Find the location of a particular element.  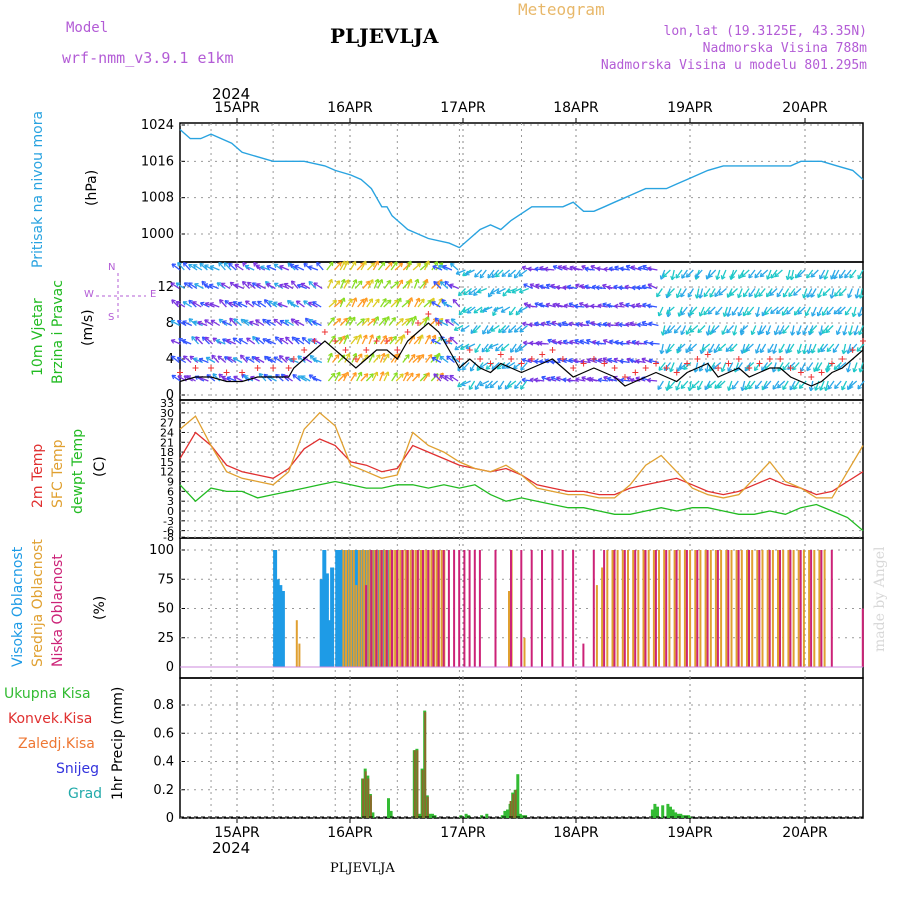

cloud-bar-high is located at coordinates (329, 643).